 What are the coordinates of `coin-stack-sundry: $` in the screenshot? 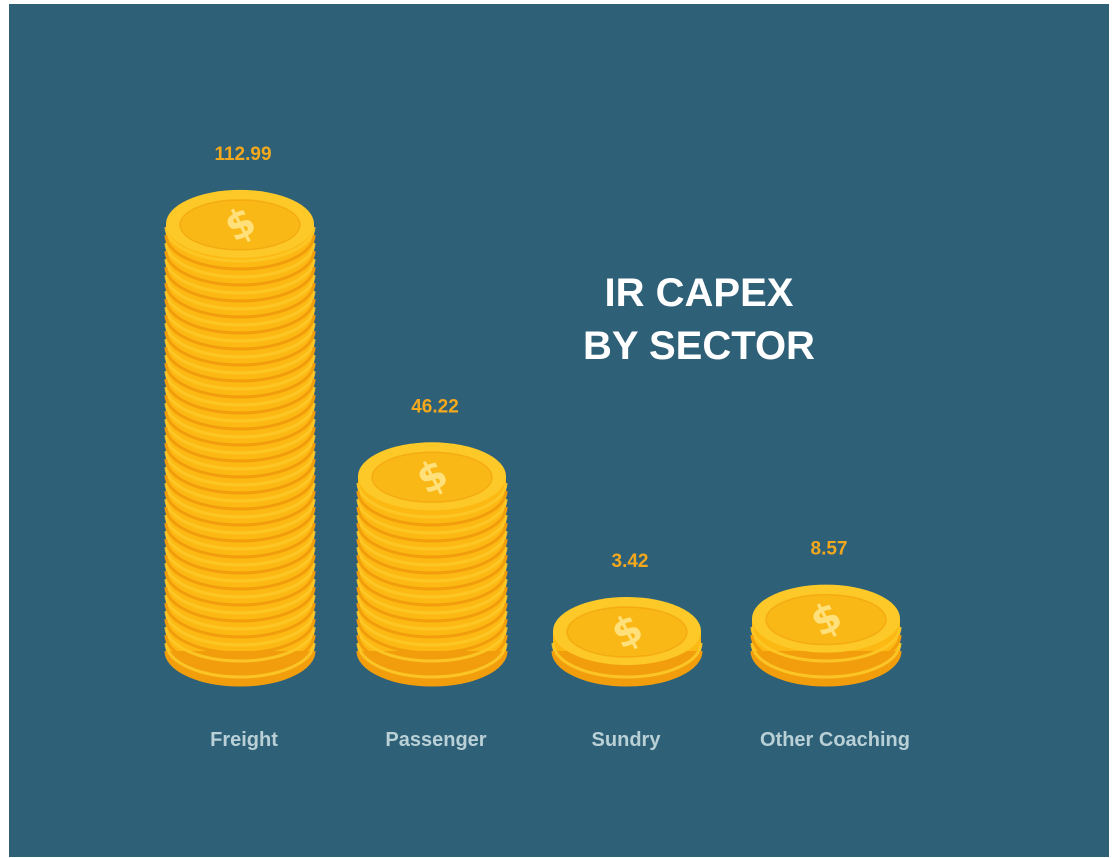 It's located at (627, 642).